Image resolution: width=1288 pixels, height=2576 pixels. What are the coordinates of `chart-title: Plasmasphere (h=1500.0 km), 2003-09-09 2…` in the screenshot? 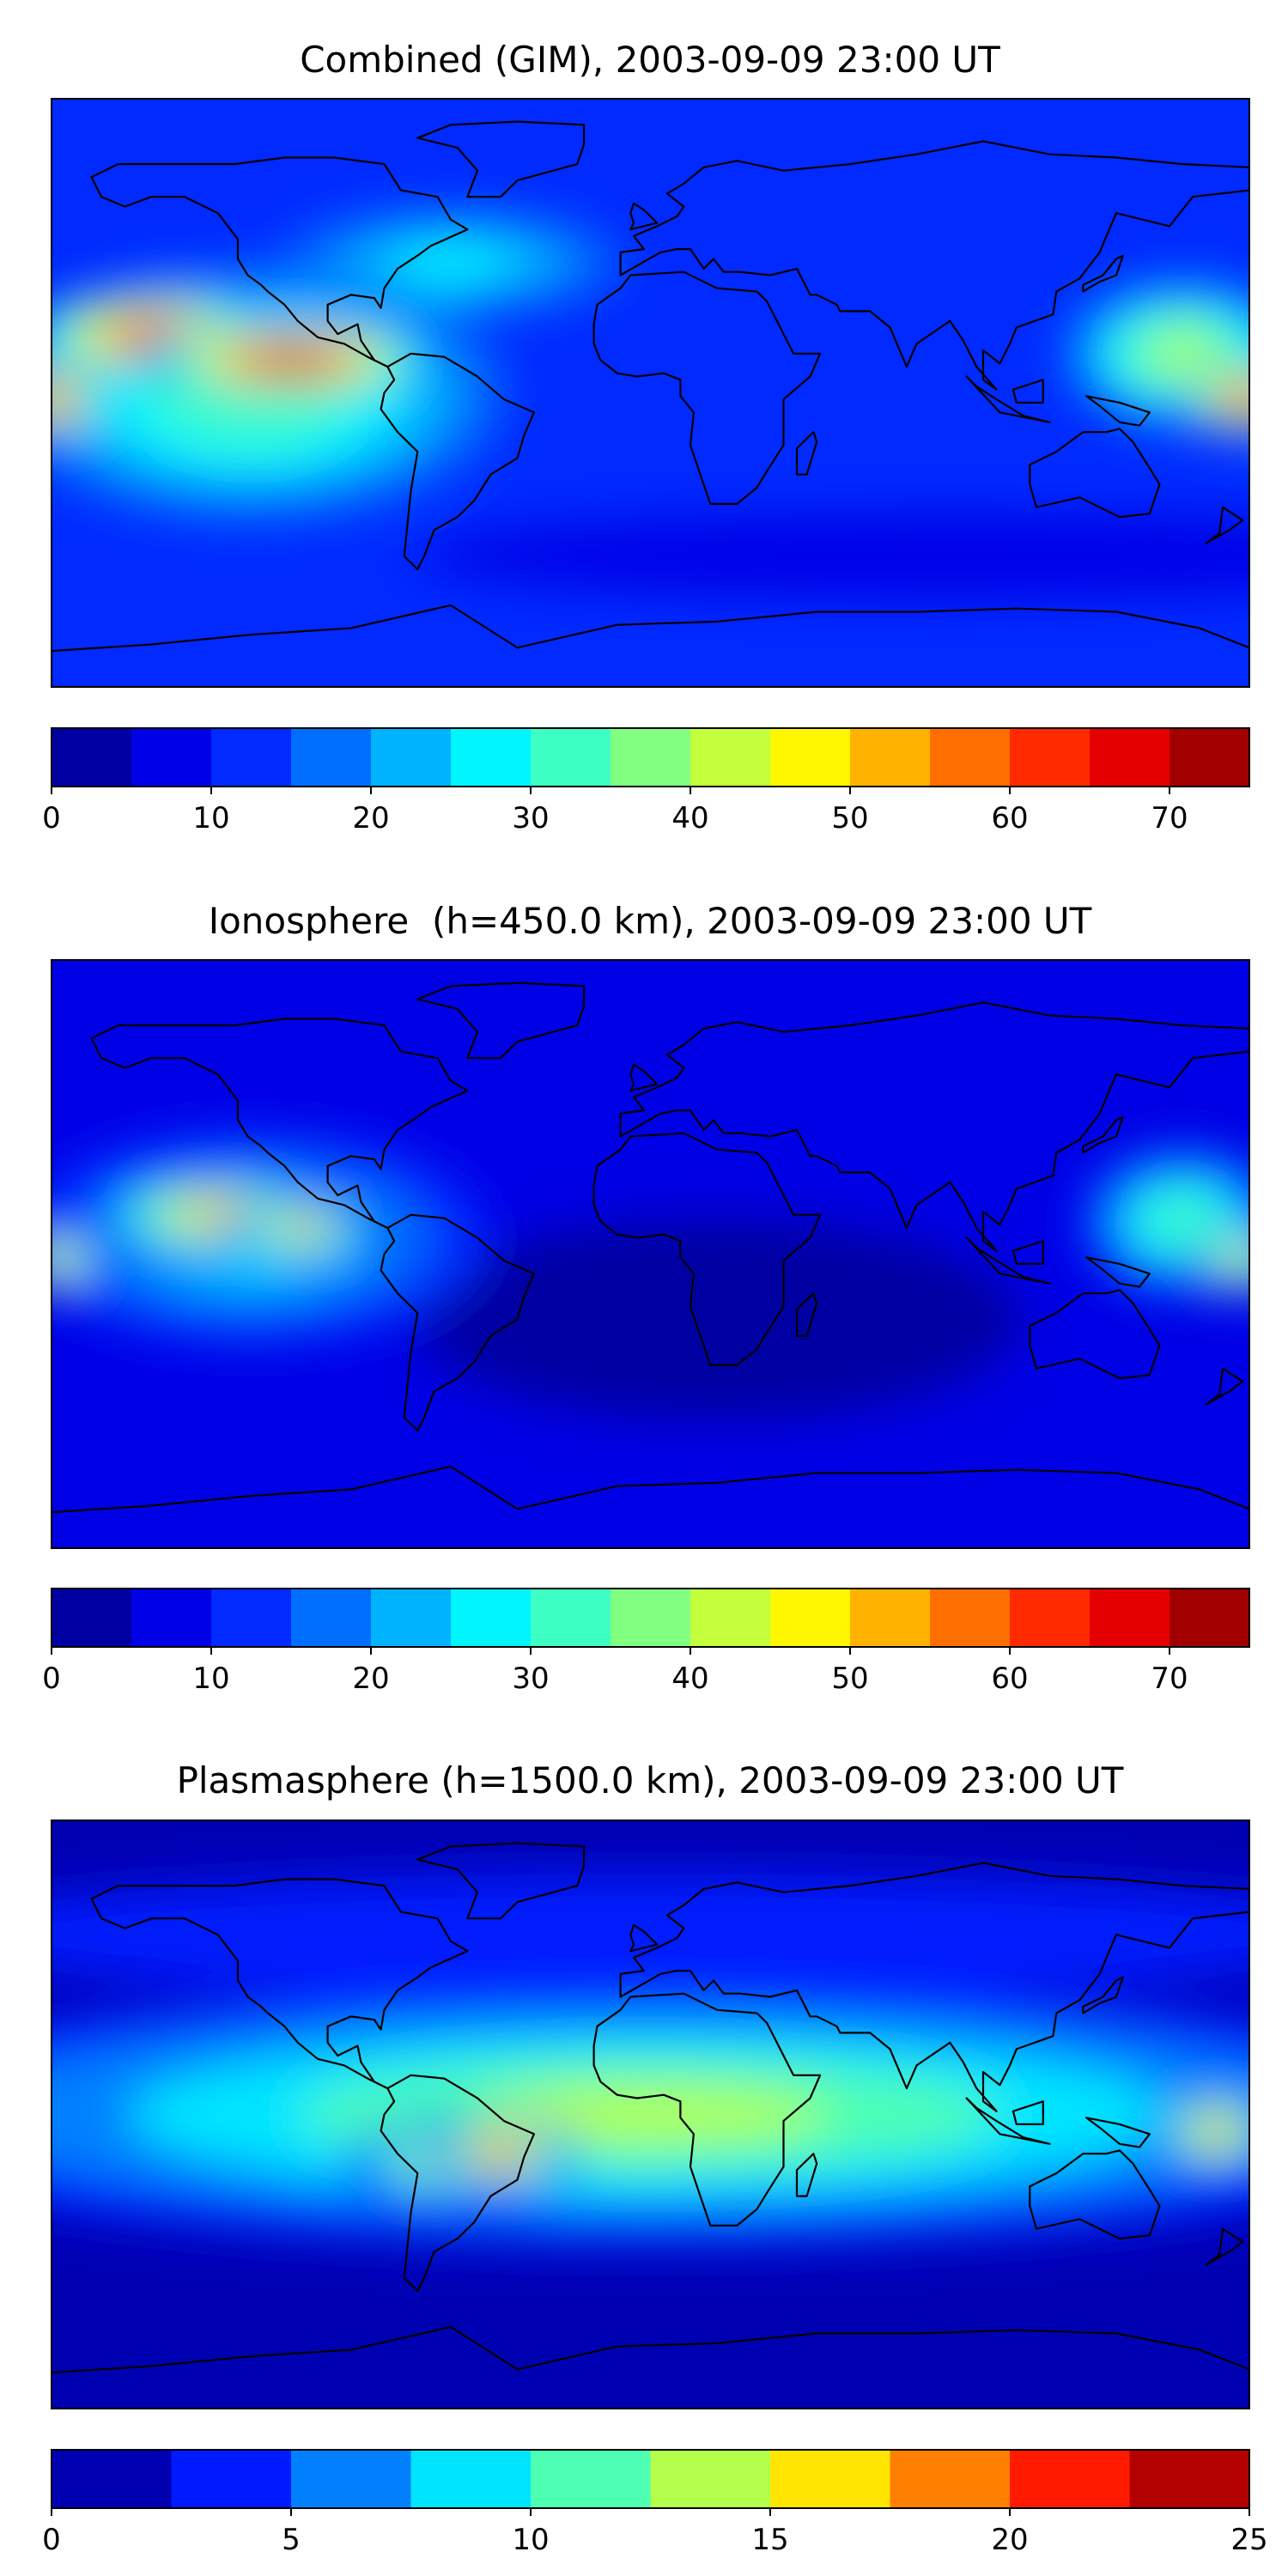 It's located at (651, 1780).